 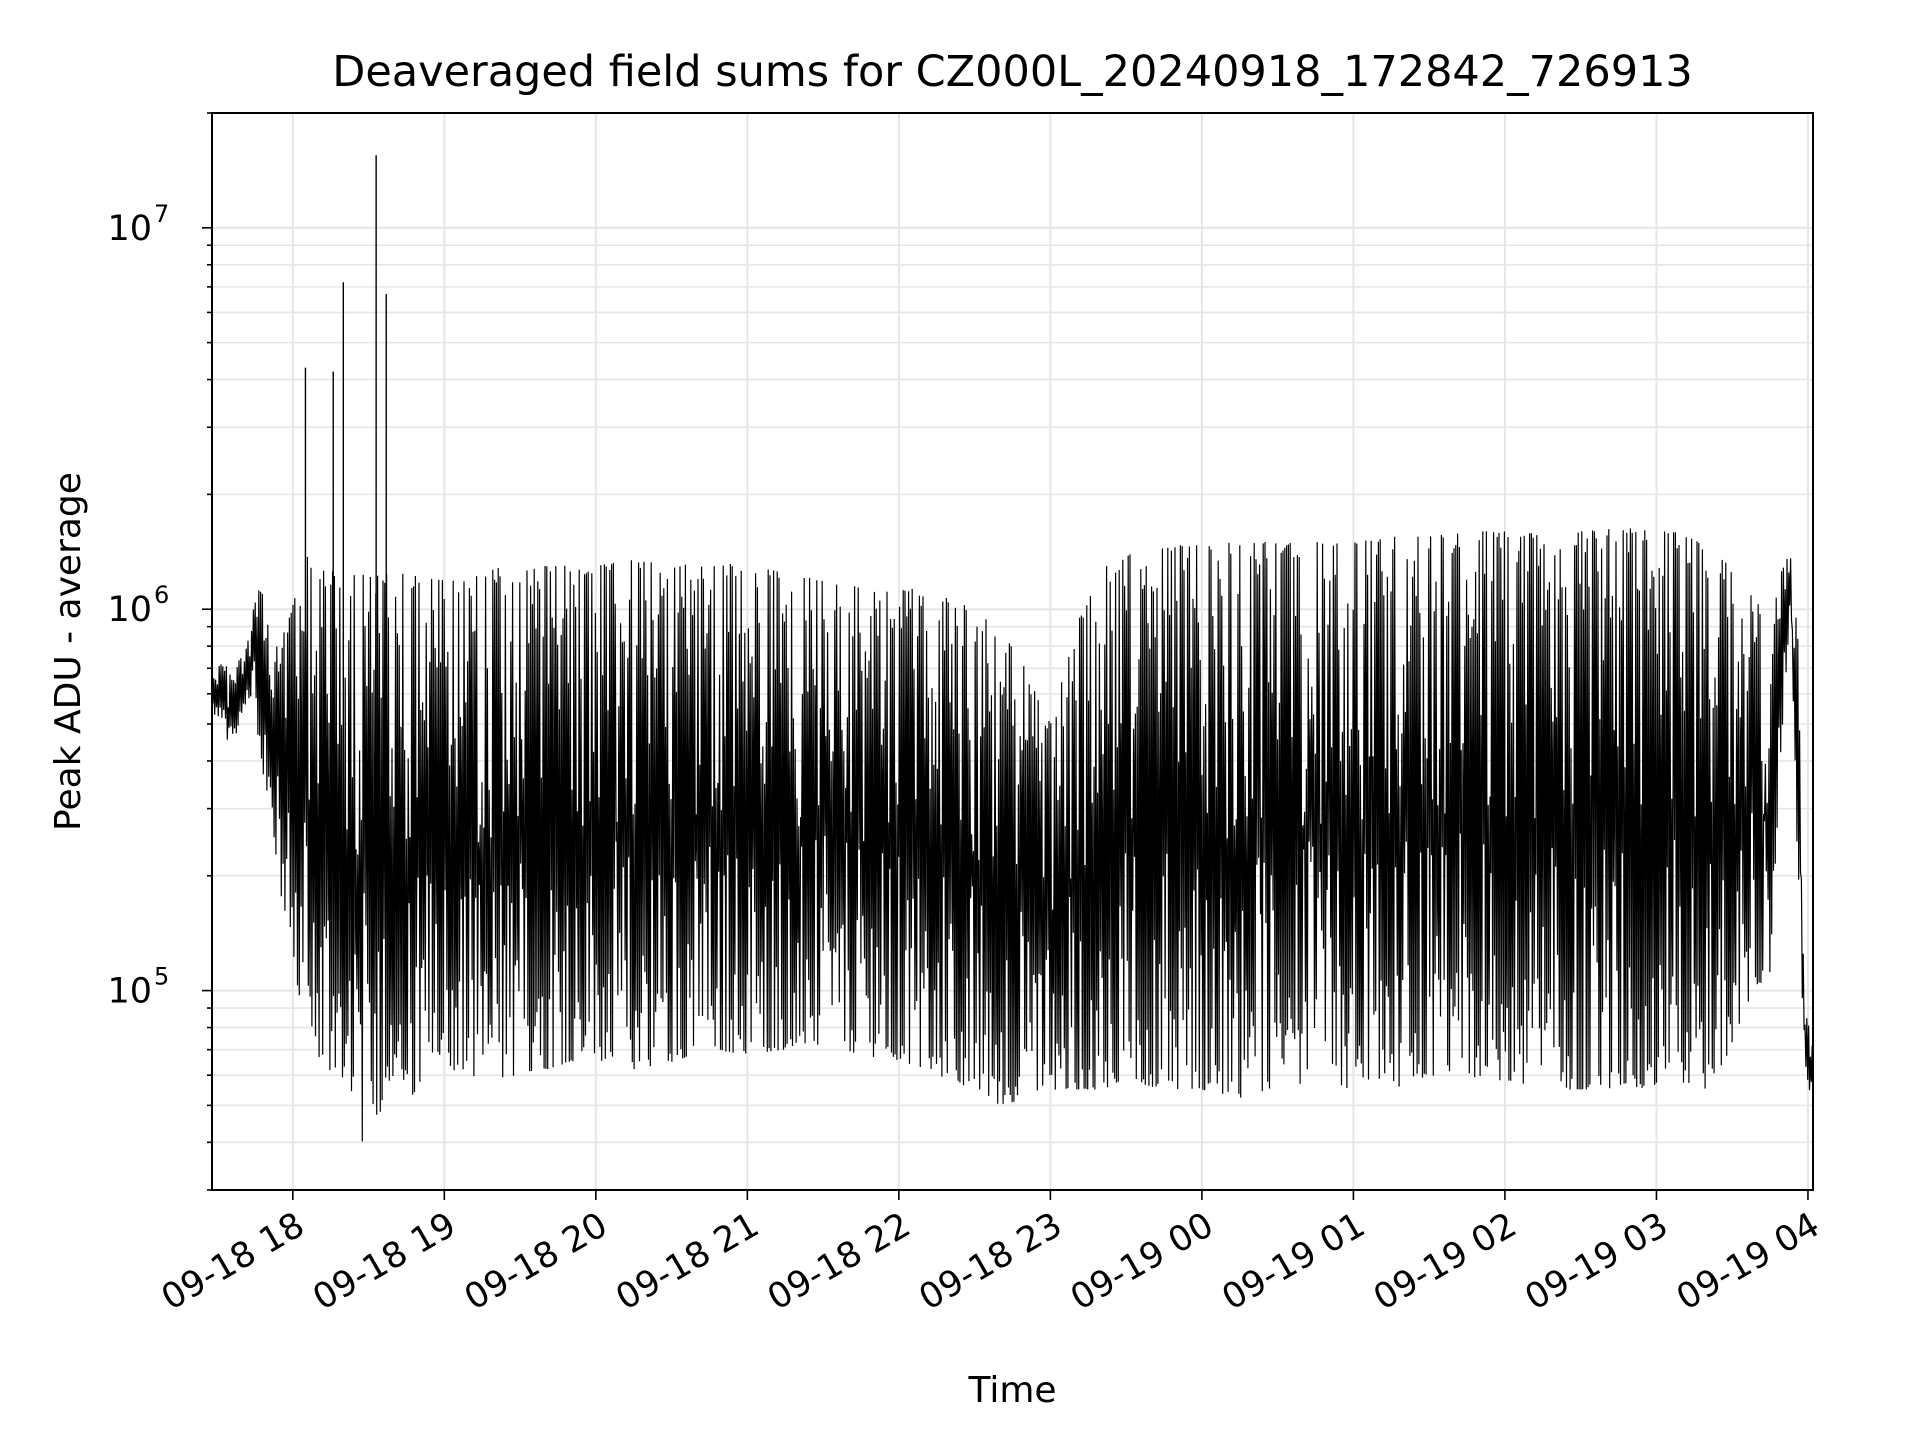 I want to click on y-tick-label: 10 5, so click(x=138, y=987).